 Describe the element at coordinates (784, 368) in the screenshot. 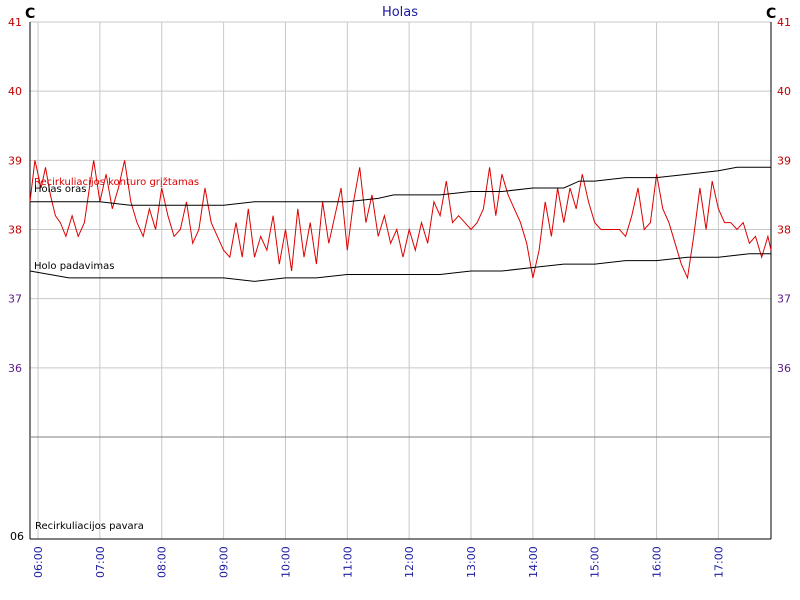

I see `y-tick-label-right: 36` at that location.